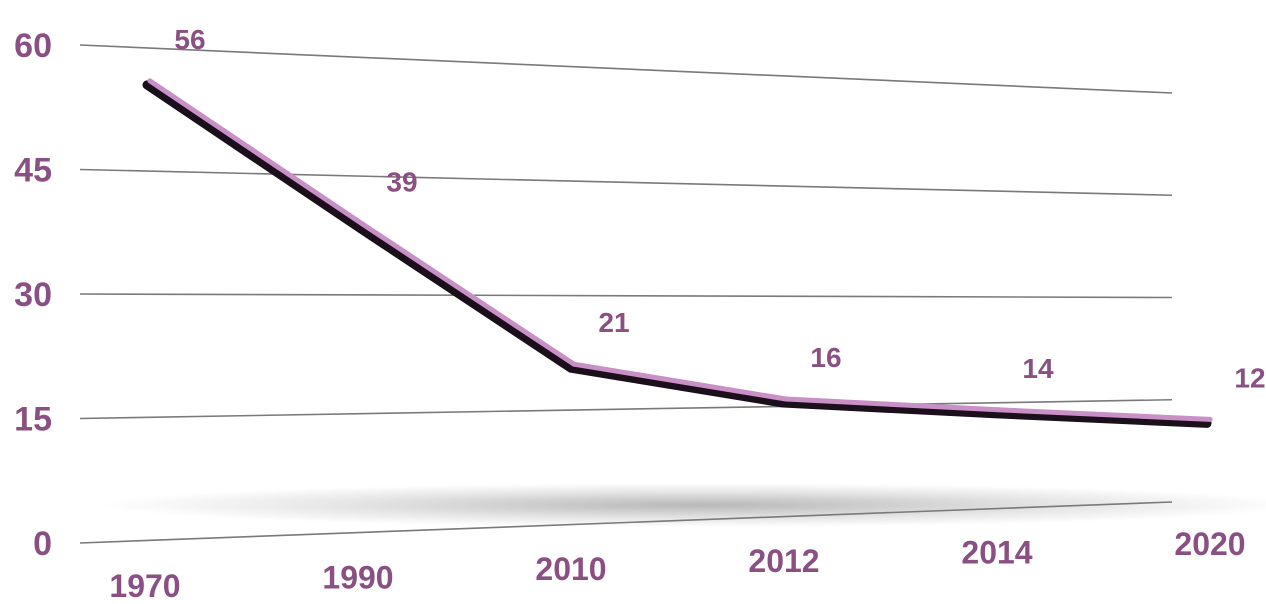  Describe the element at coordinates (33, 171) in the screenshot. I see `y-tick-label: 45` at that location.